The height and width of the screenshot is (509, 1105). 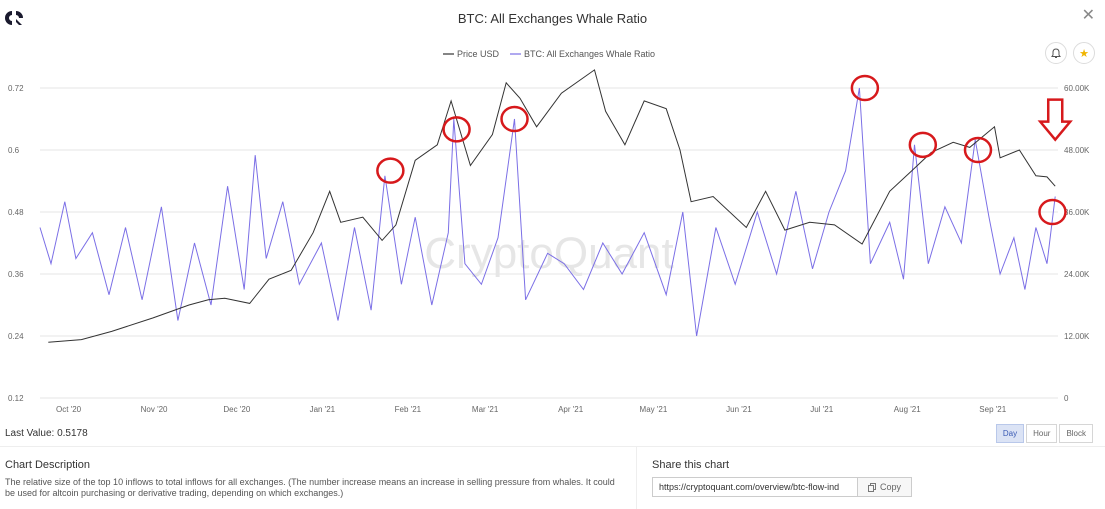 What do you see at coordinates (1076, 433) in the screenshot?
I see `timeframe-block-button: Block` at bounding box center [1076, 433].